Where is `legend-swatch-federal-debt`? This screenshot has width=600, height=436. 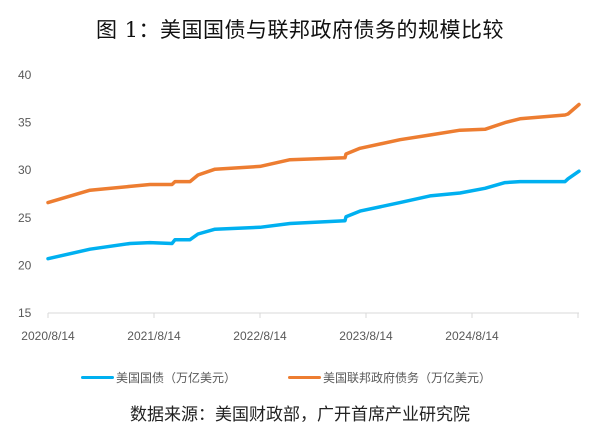
legend-swatch-federal-debt is located at coordinates (304, 377).